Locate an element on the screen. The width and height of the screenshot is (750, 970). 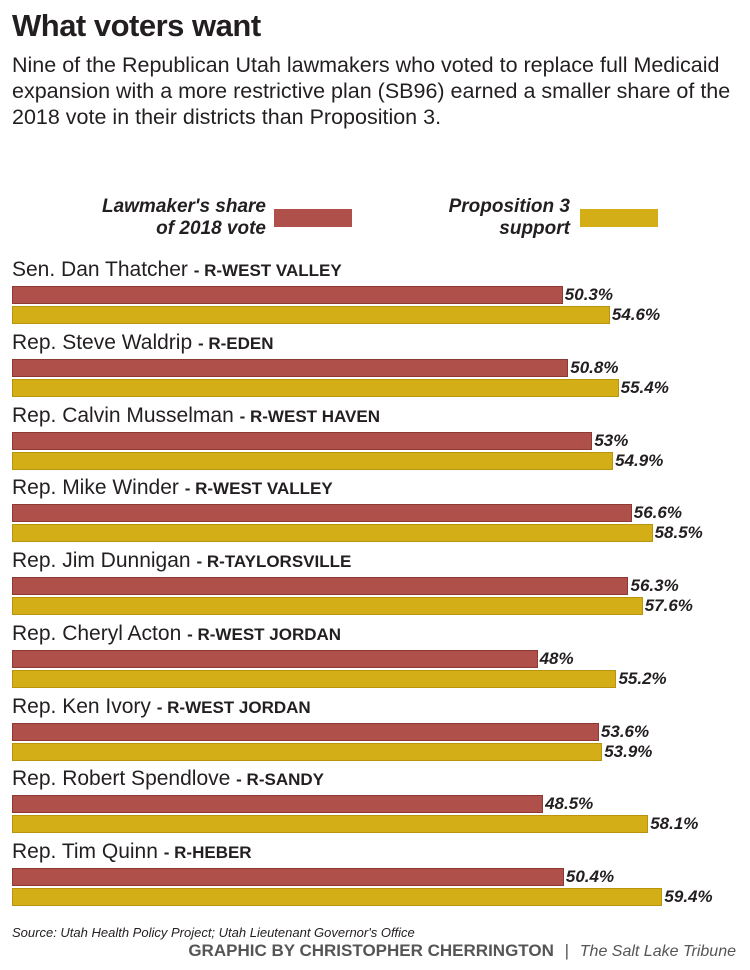
category-label: Rep. Calvin Musselman - R-WEST HAVEN is located at coordinates (196, 416).